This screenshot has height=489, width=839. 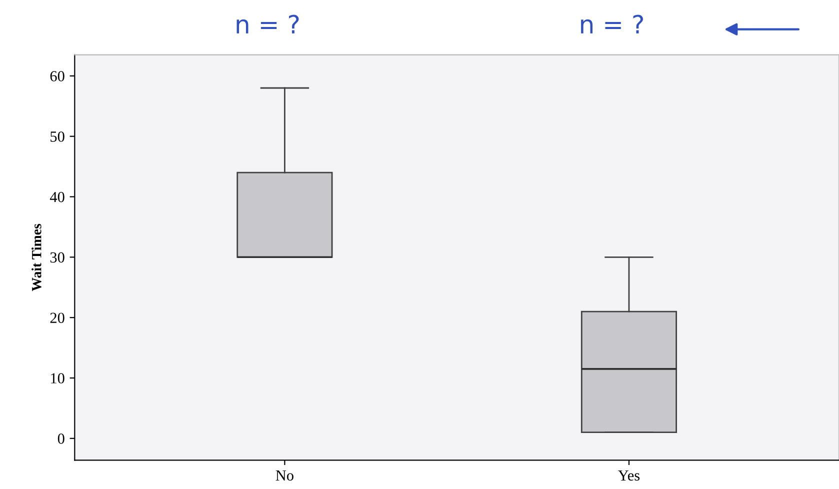 What do you see at coordinates (57, 318) in the screenshot?
I see `y-tick-label: 20` at bounding box center [57, 318].